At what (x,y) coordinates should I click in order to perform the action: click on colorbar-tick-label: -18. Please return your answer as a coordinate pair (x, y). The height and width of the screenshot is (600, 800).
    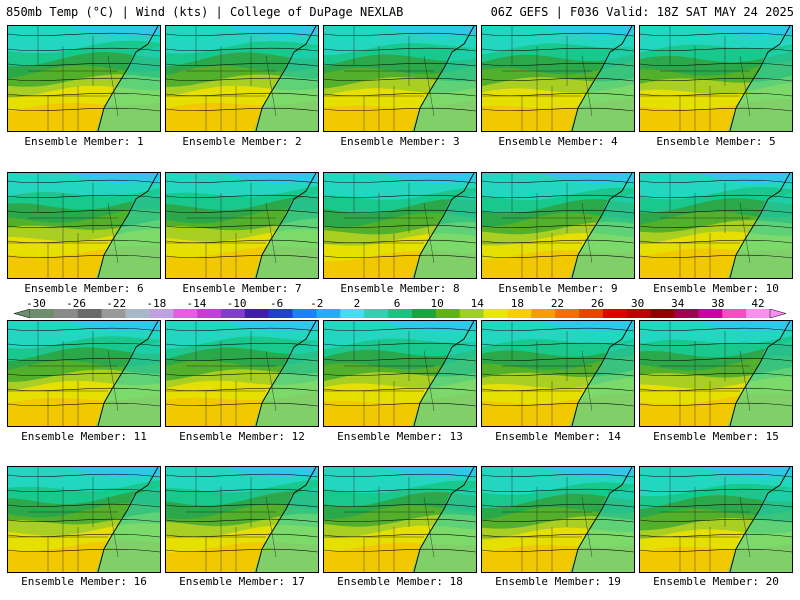
    Looking at the image, I should click on (156, 303).